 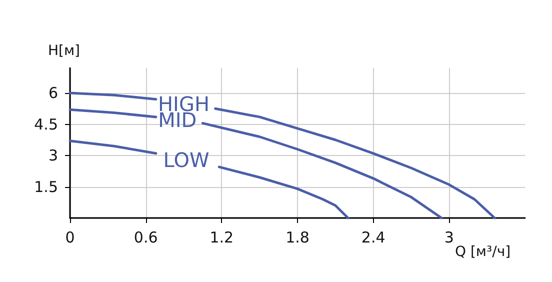 What do you see at coordinates (146, 237) in the screenshot?
I see `x-tick-label: 0.6` at bounding box center [146, 237].